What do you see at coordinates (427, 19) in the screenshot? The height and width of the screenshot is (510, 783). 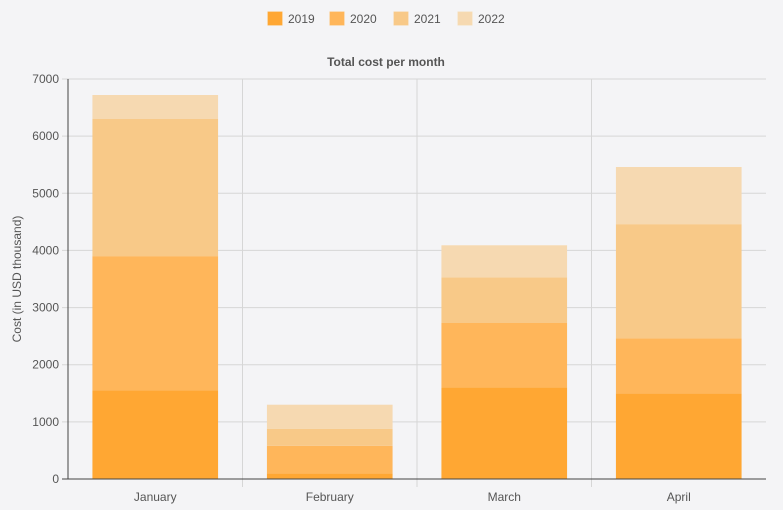 I see `legend-label-2021: 2021` at bounding box center [427, 19].